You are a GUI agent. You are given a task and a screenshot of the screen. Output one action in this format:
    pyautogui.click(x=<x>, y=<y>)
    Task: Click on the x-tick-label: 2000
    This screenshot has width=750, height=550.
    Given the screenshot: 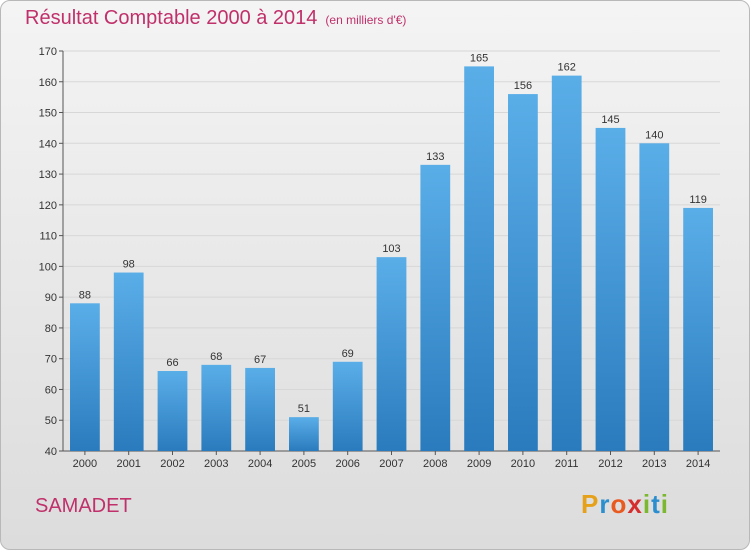 What is the action you would take?
    pyautogui.click(x=85, y=464)
    